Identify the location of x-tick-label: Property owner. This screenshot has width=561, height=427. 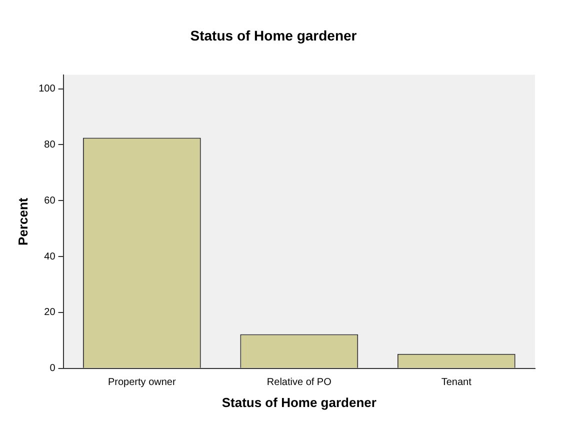
(142, 382).